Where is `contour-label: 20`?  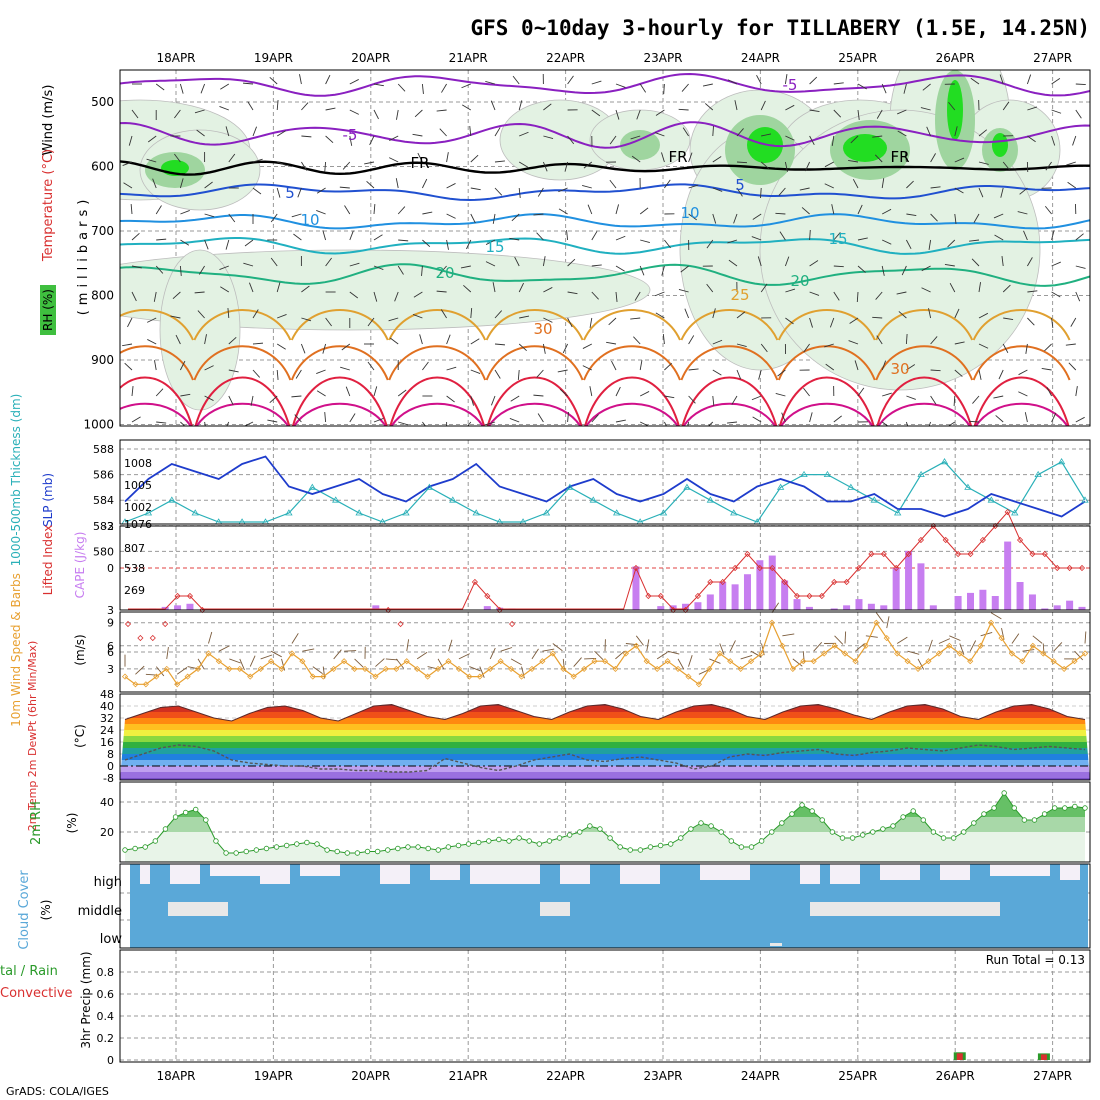 contour-label: 20 is located at coordinates (799, 281).